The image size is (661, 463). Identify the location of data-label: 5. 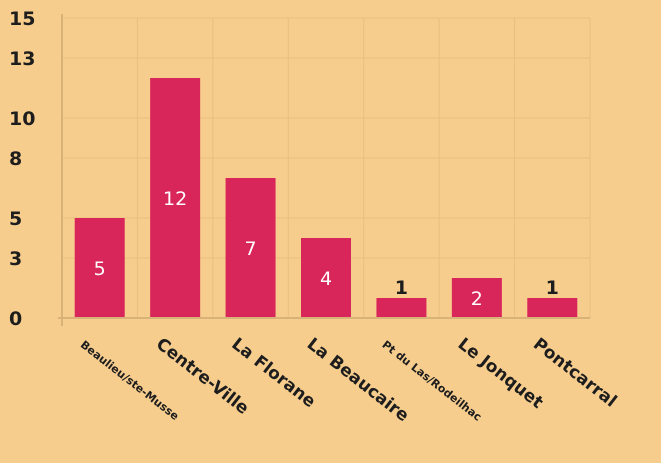
(100, 269).